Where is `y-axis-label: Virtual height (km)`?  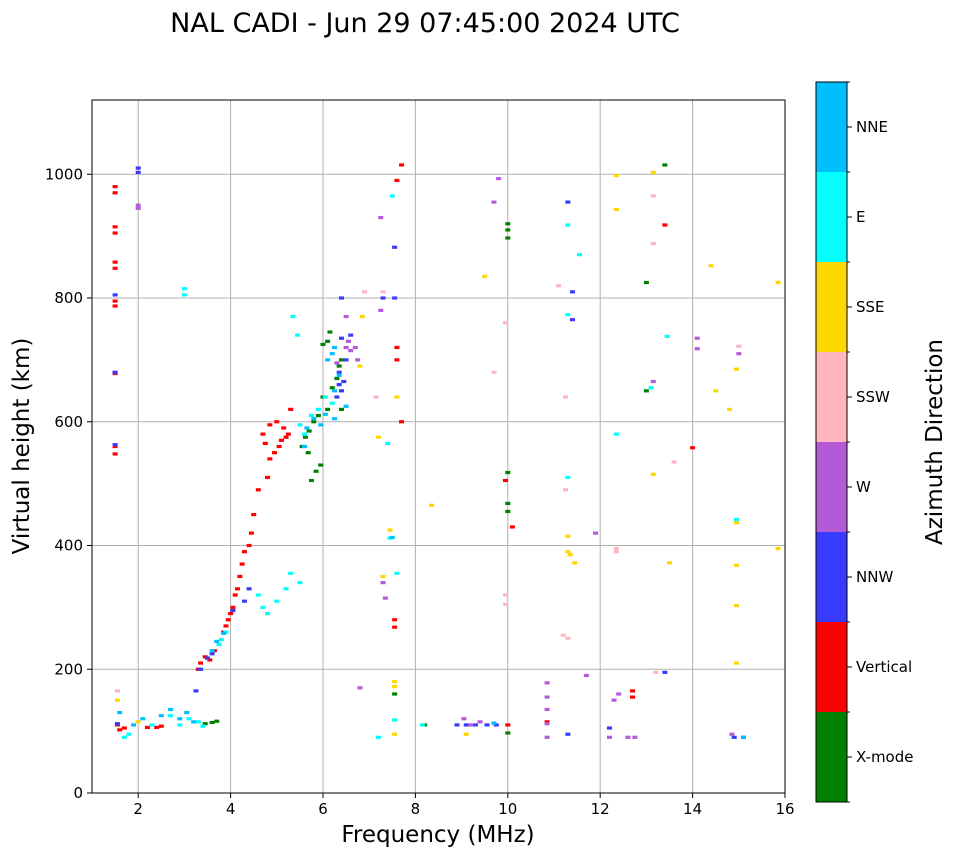 y-axis-label: Virtual height (km) is located at coordinates (22, 446).